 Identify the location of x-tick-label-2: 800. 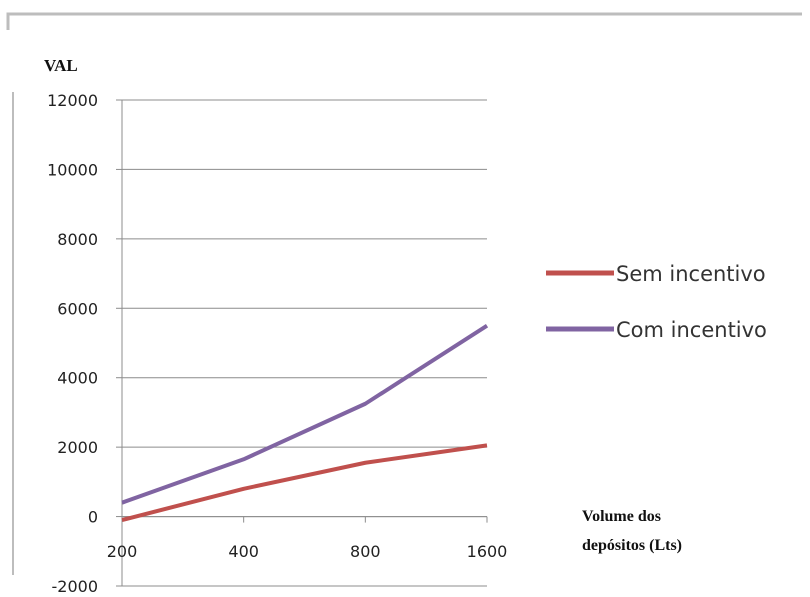
(365, 551).